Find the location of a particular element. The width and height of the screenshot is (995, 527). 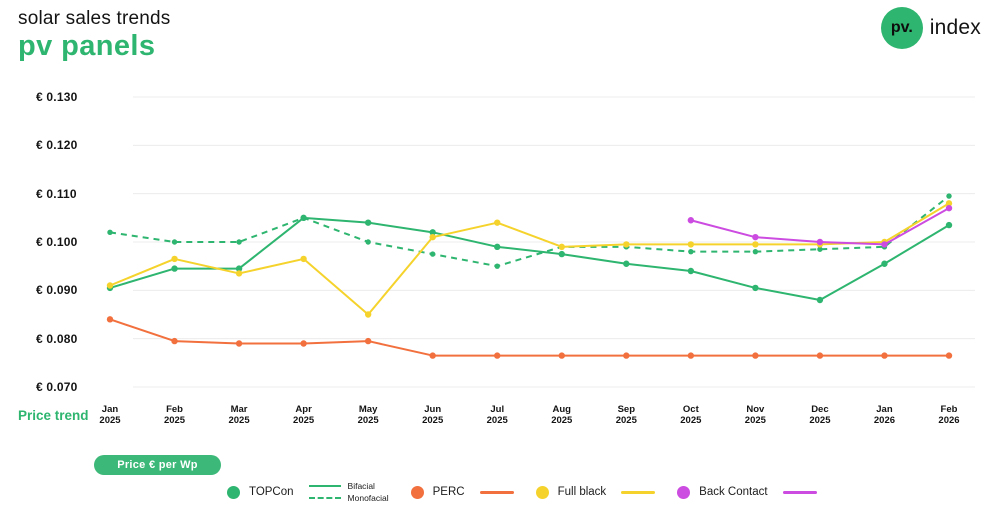

x-tick-label: Jul 2025 is located at coordinates (497, 415).